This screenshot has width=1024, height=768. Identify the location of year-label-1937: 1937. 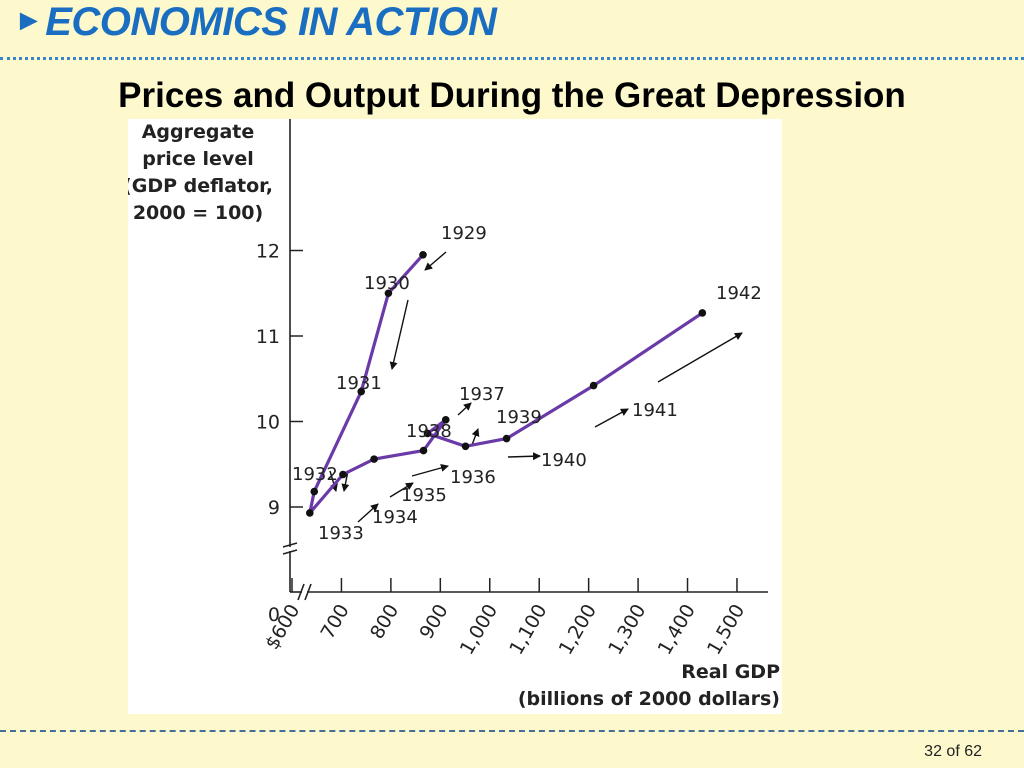
(482, 394).